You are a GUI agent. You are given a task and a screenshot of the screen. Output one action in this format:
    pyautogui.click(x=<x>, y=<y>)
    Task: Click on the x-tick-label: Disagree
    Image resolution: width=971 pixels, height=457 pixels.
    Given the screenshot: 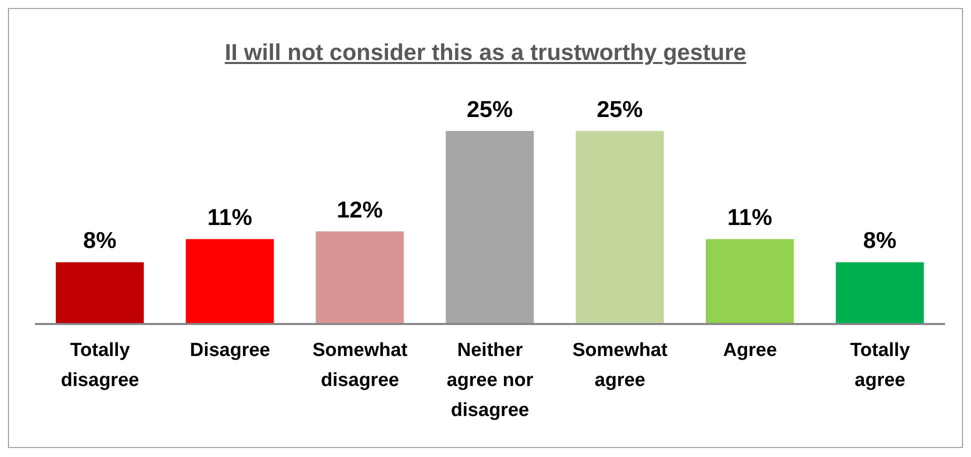 What is the action you would take?
    pyautogui.click(x=230, y=350)
    